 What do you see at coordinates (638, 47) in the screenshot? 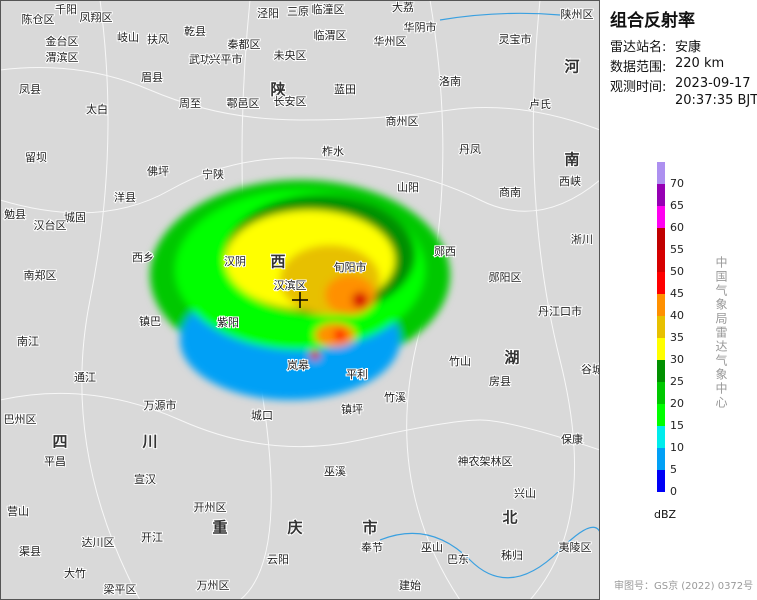
I see `info-label: 雷达站名:` at bounding box center [638, 47].